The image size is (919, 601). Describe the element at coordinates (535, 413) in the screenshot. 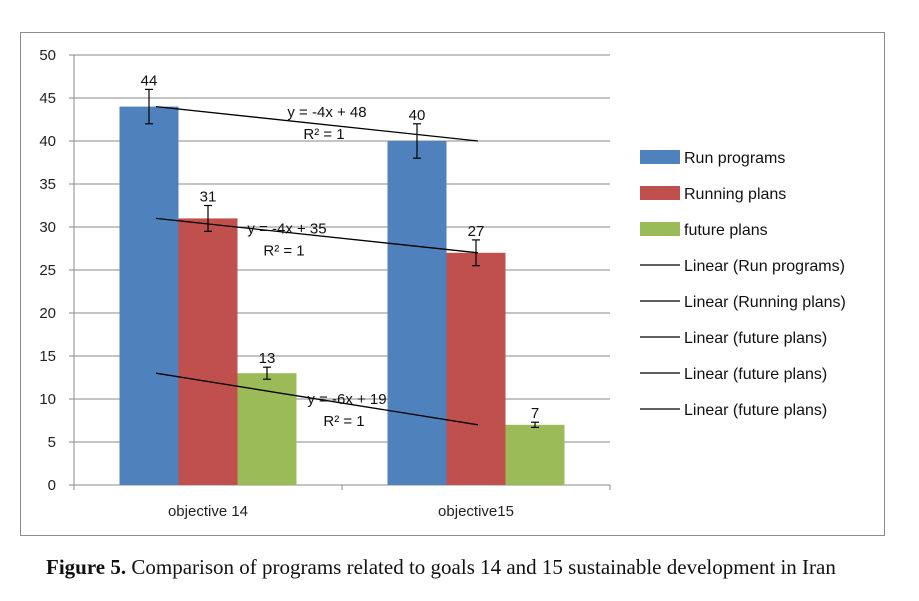

I see `data-label-2-1: 7` at that location.